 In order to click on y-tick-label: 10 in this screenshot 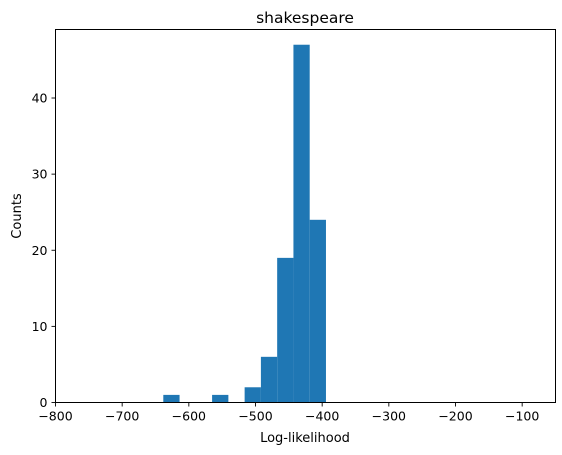, I will do `click(40, 326)`.